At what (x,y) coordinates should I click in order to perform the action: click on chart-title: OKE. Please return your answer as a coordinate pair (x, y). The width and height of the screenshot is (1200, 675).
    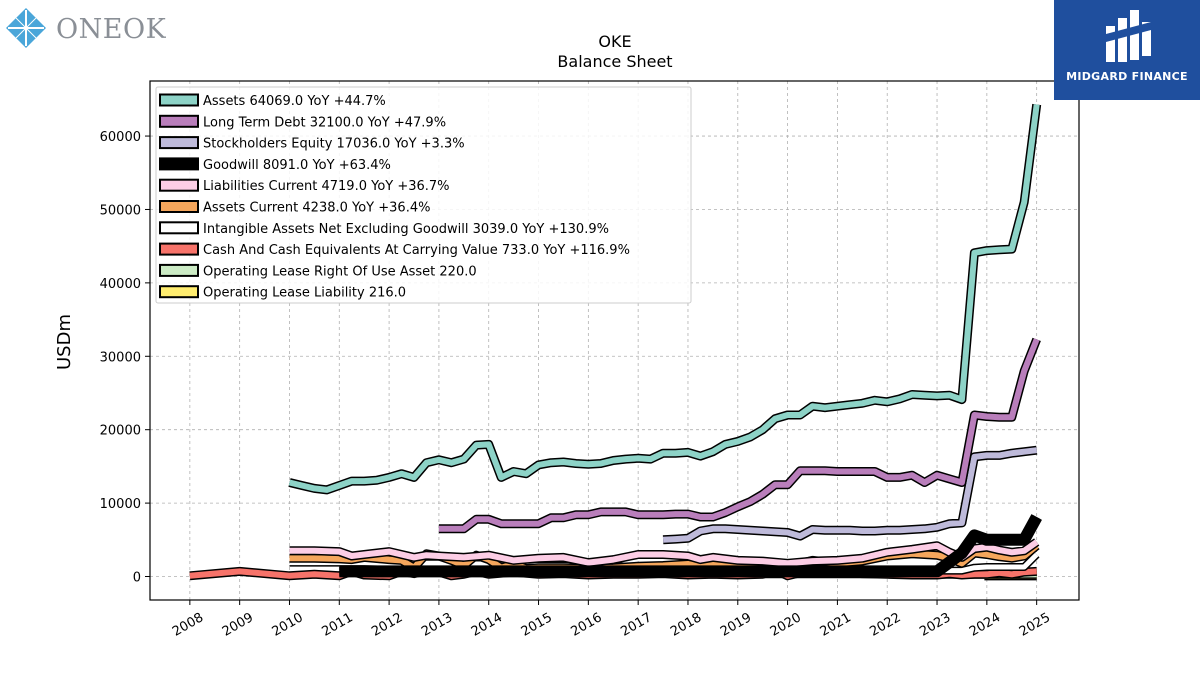
    Looking at the image, I should click on (614, 41).